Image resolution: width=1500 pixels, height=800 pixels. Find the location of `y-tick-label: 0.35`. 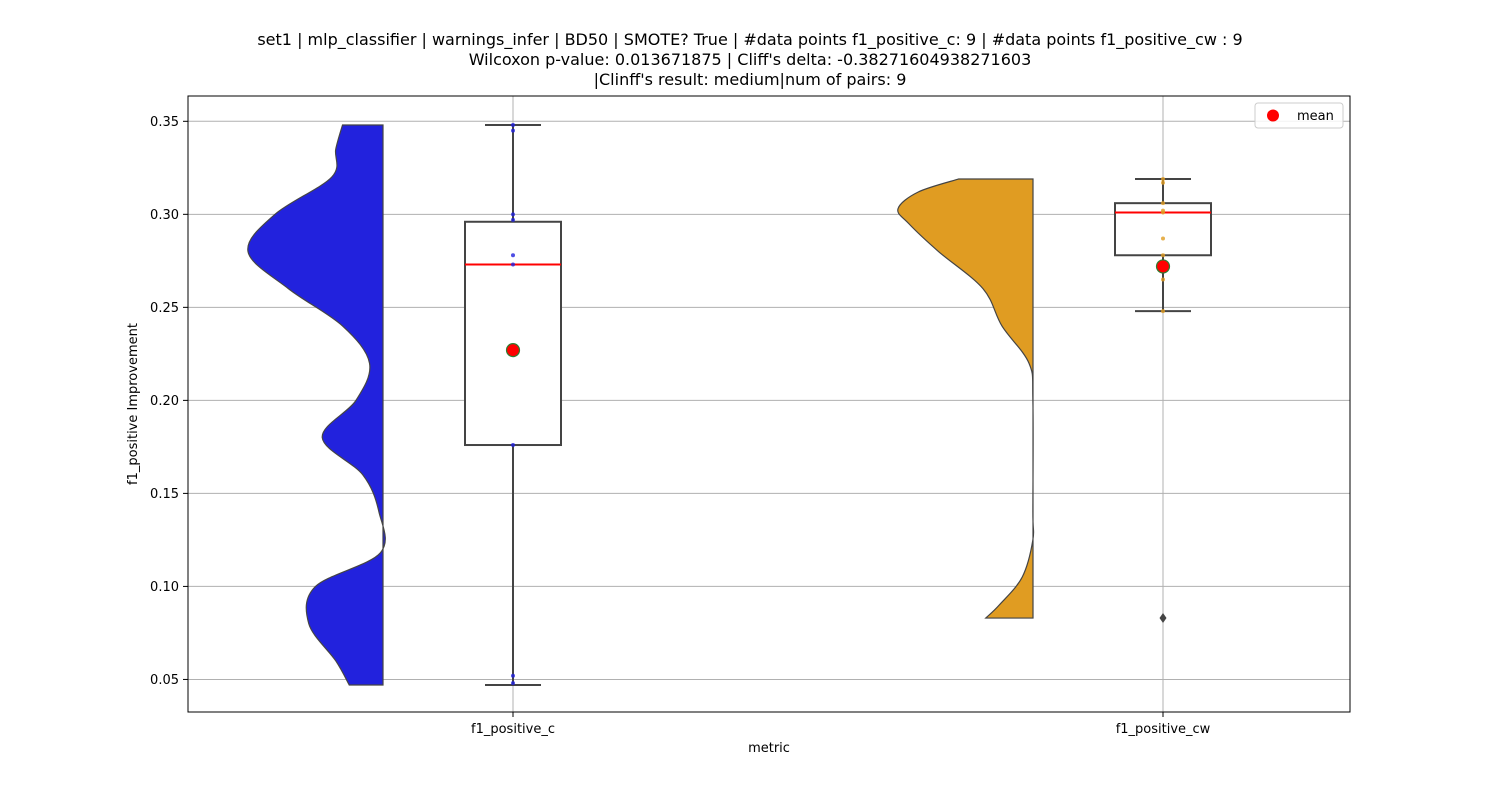

y-tick-label: 0.35 is located at coordinates (164, 122).